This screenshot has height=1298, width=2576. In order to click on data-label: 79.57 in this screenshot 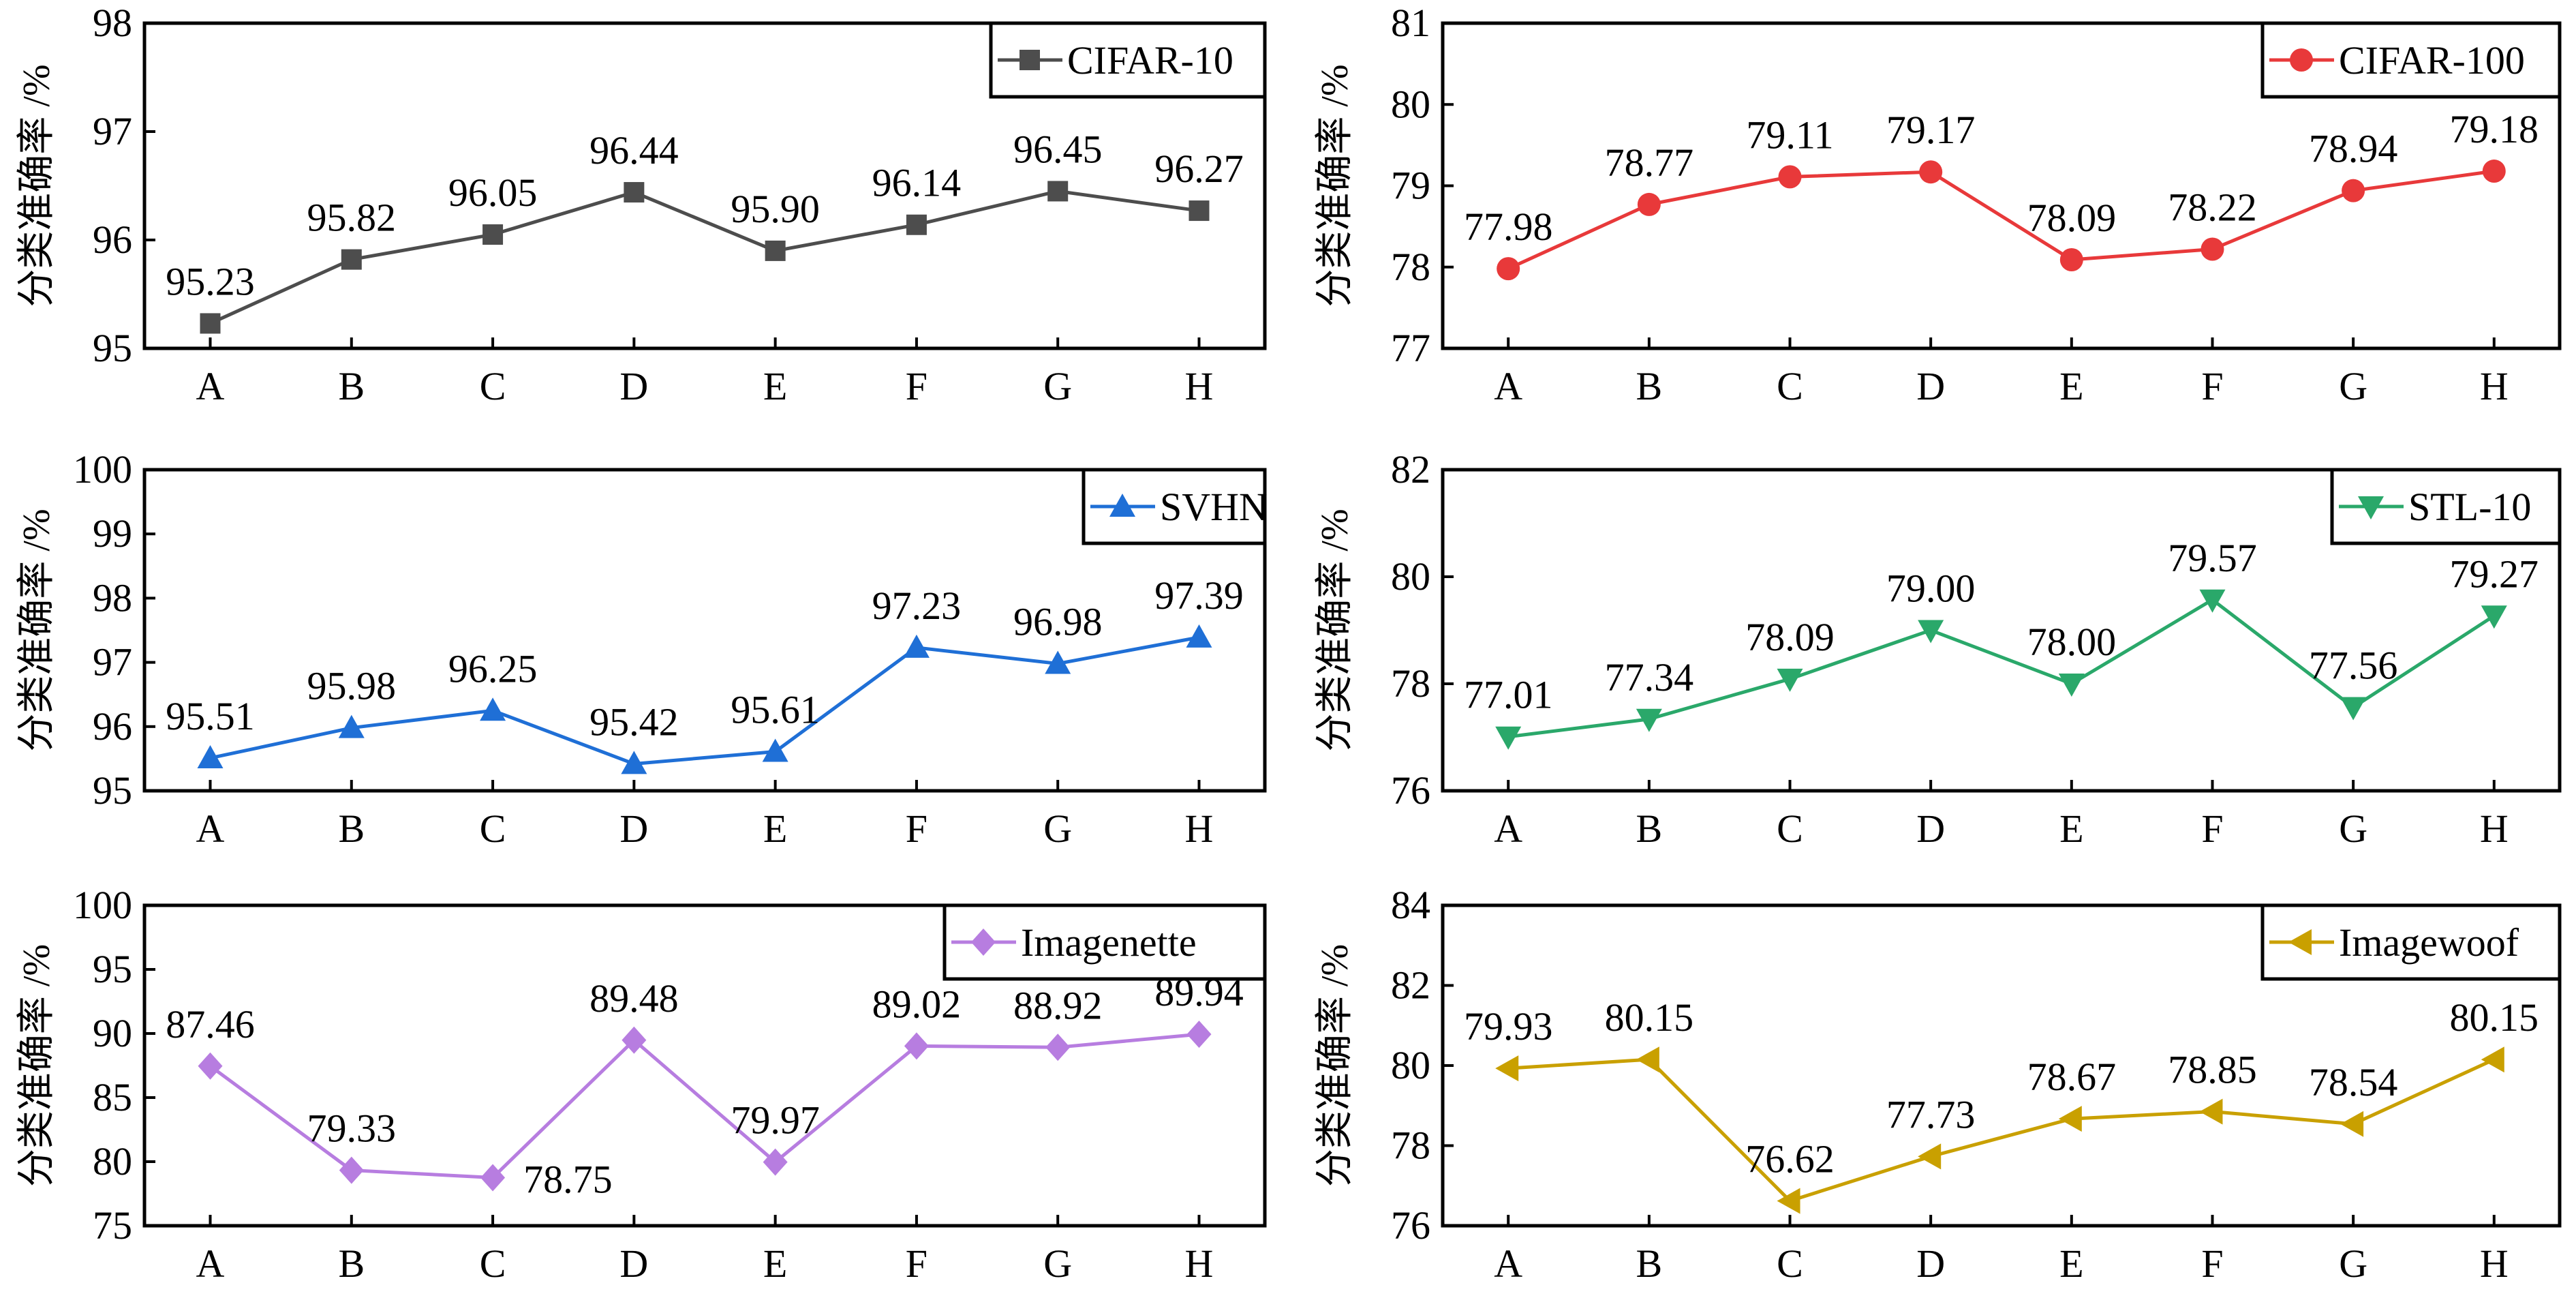, I will do `click(2212, 558)`.